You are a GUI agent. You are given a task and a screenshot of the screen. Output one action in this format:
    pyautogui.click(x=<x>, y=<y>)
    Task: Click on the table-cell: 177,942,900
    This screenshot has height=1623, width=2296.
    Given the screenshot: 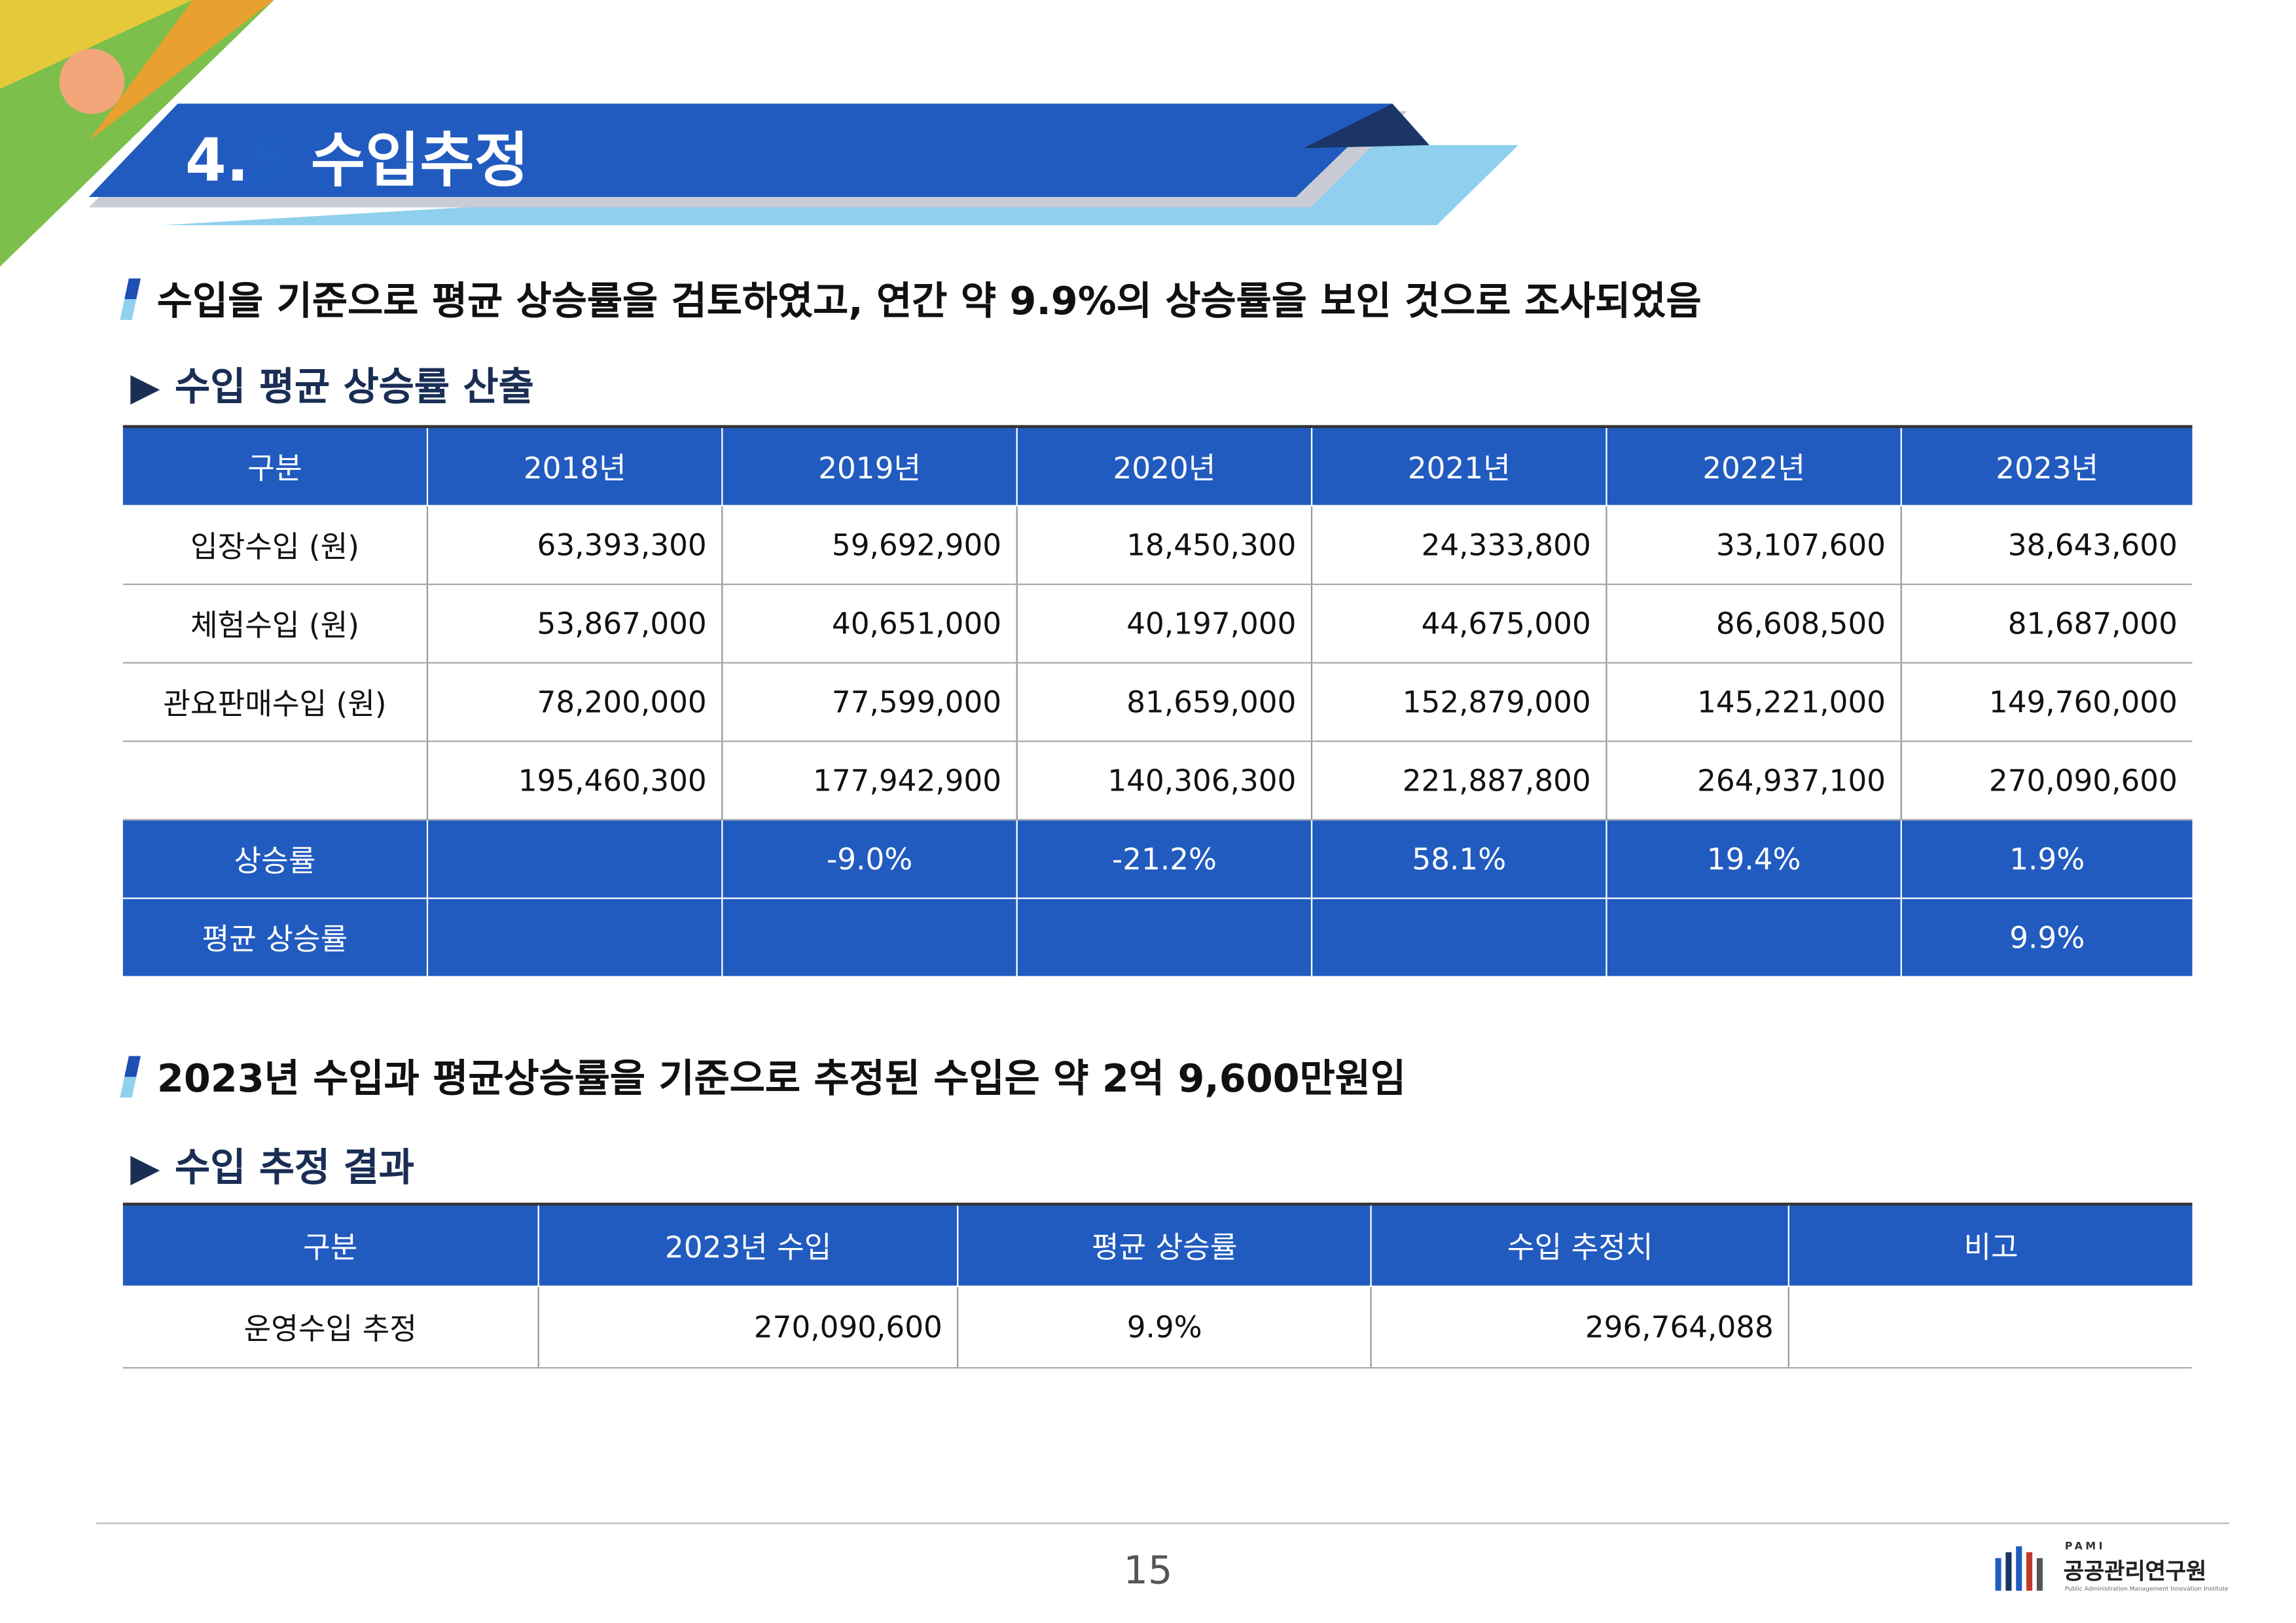 What is the action you would take?
    pyautogui.click(x=870, y=780)
    